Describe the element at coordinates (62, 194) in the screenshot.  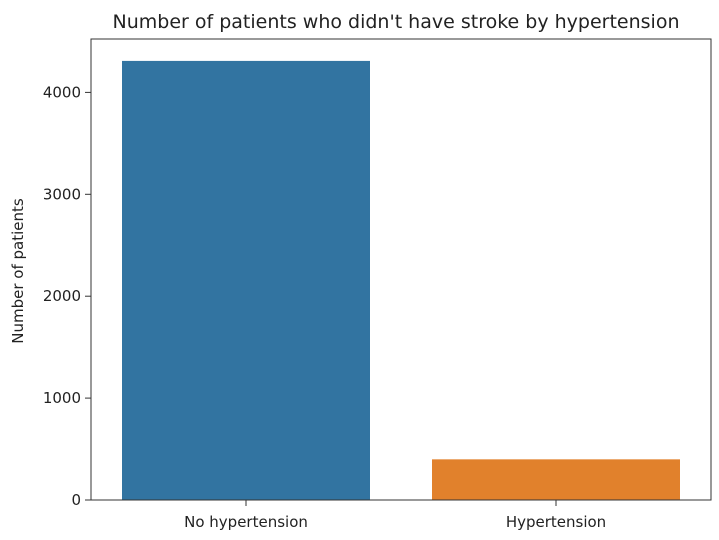
I see `y-tick-label-3: 3000` at that location.